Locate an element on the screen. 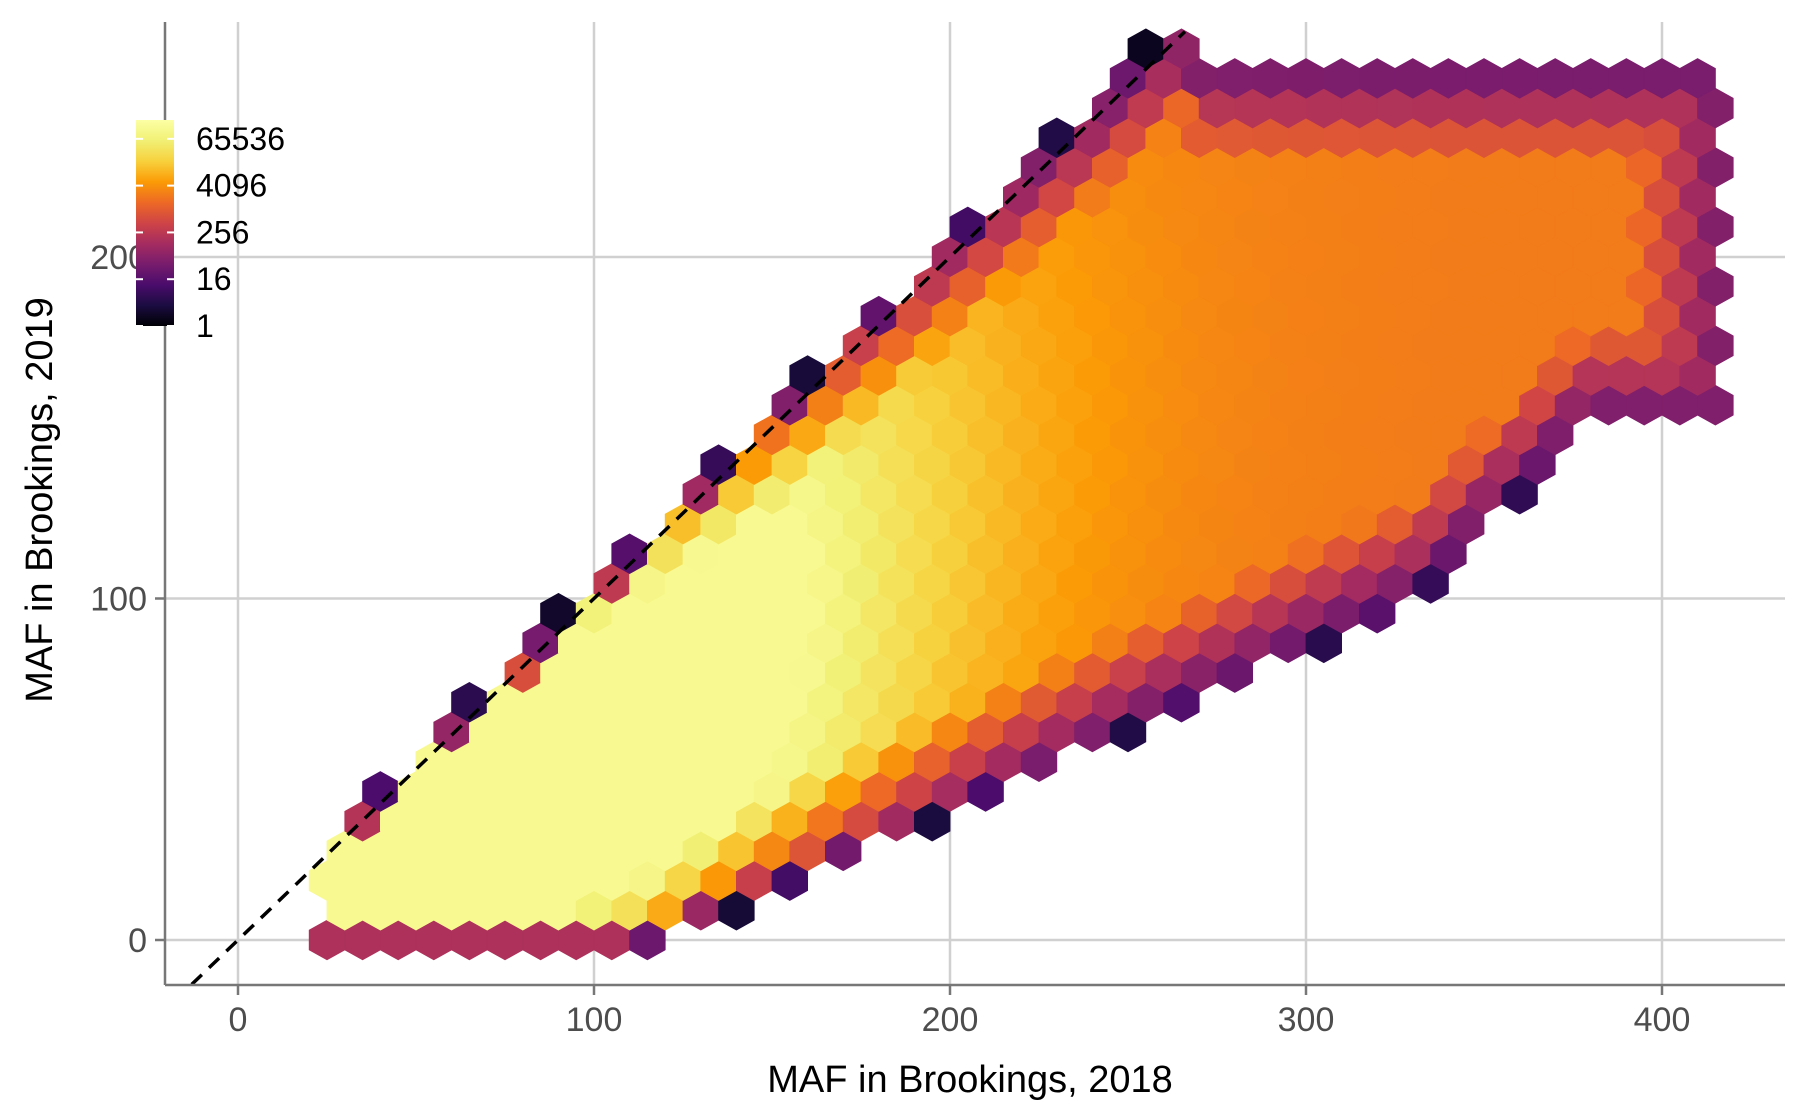  legend-label: 65536 is located at coordinates (240, 139).